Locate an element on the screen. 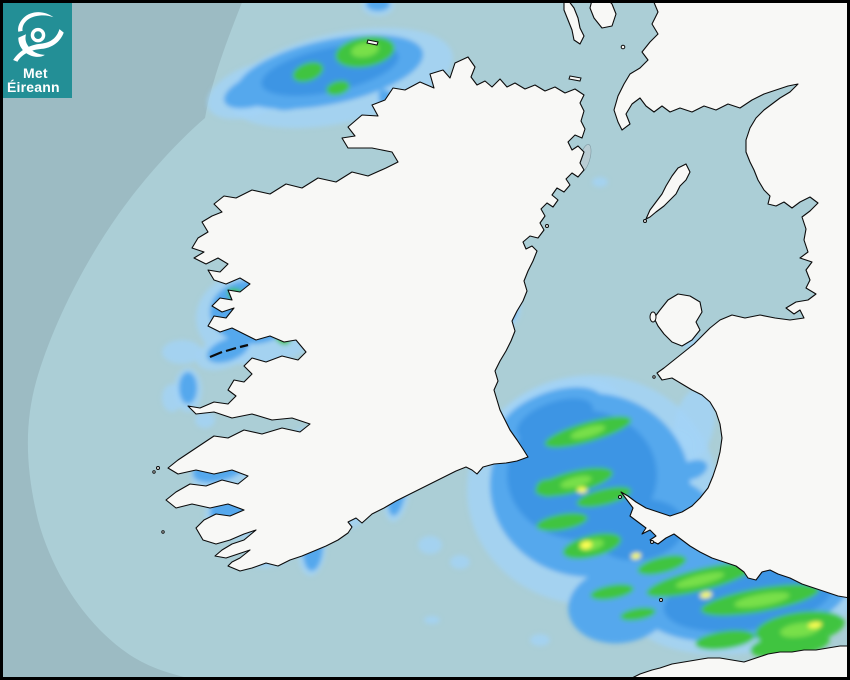 The width and height of the screenshot is (850, 680). logo-text-line2: Éireann is located at coordinates (33, 87).